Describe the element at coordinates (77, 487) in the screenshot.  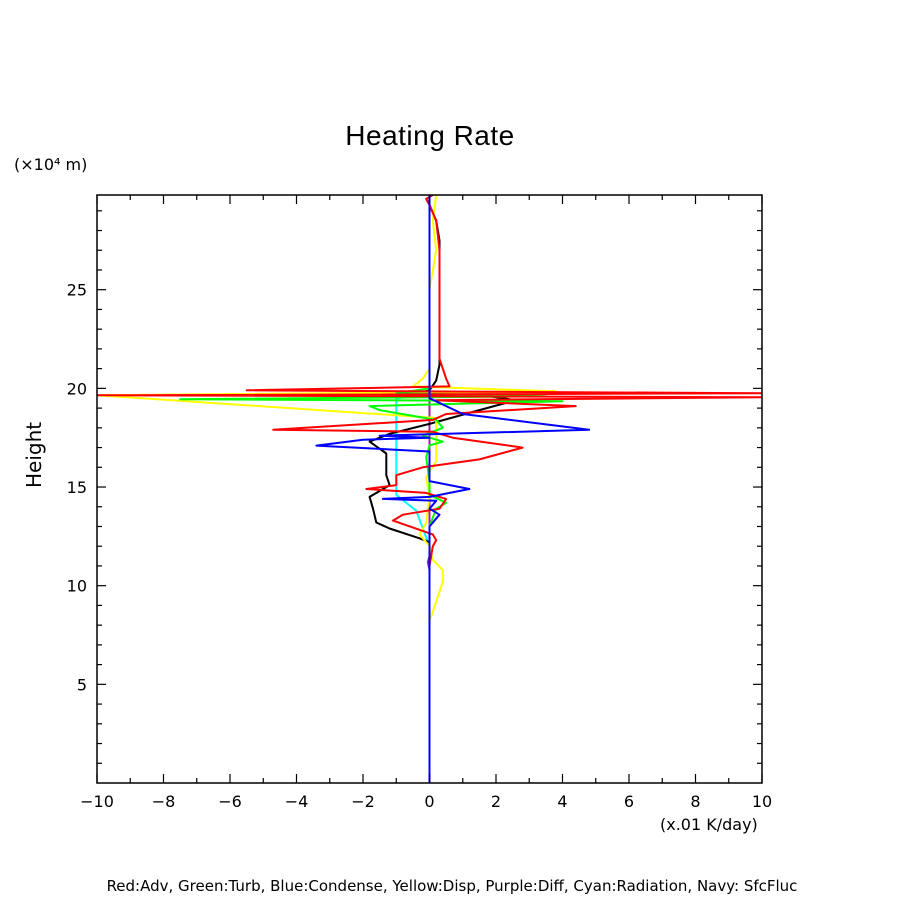
I see `y-tick-label: 15` at that location.